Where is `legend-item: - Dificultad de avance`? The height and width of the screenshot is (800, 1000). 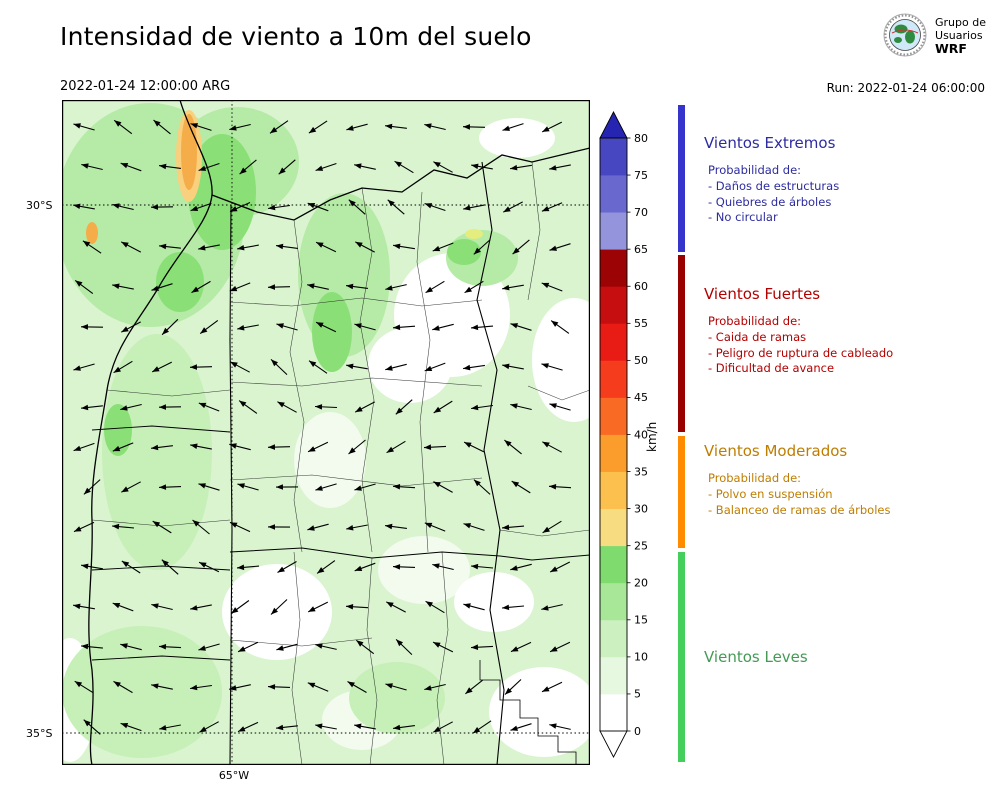 legend-item: - Dificultad de avance is located at coordinates (771, 368).